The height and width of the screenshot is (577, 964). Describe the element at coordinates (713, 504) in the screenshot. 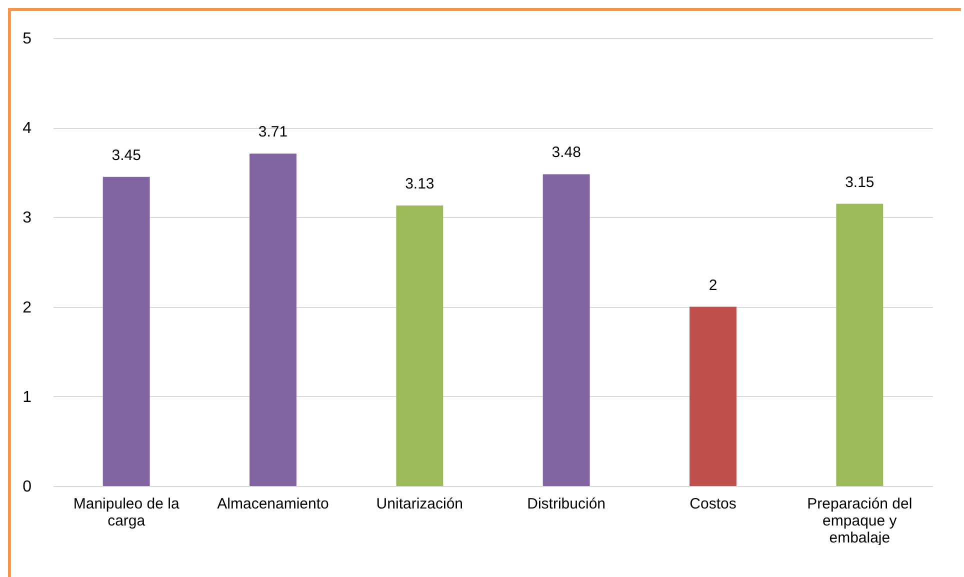

I see `x-tick-label: Costos` at that location.